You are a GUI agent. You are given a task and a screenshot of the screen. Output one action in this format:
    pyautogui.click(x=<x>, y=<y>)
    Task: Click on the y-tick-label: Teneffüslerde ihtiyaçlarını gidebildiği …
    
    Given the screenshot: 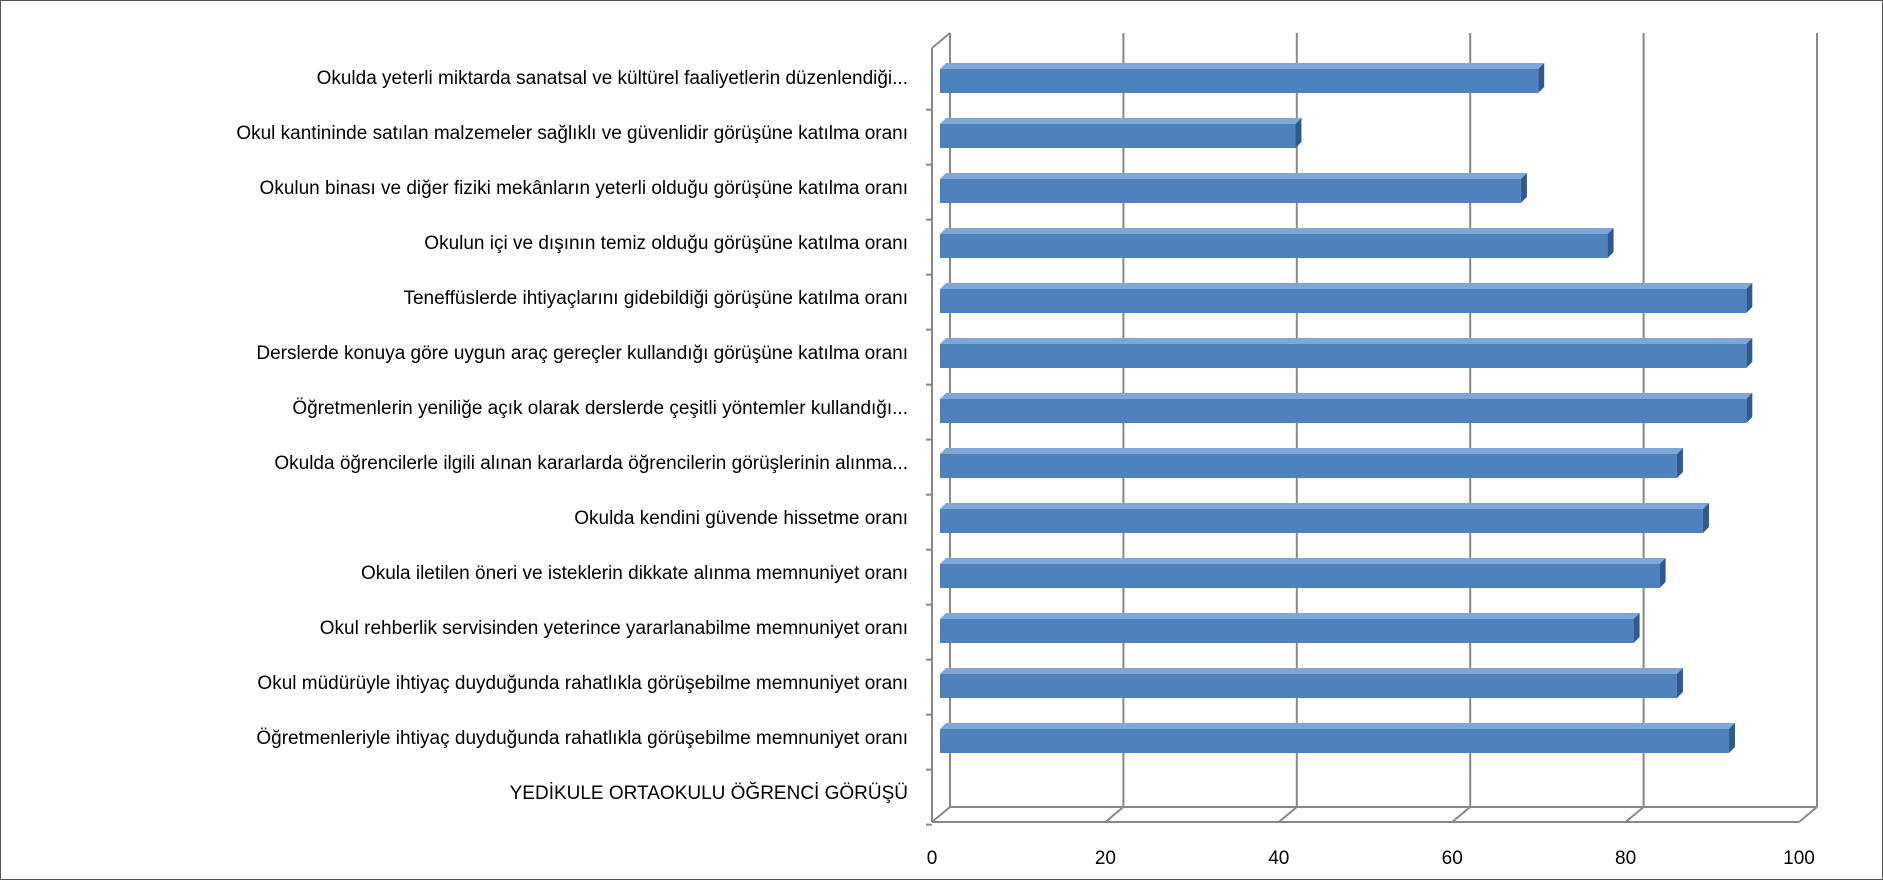 What is the action you would take?
    pyautogui.click(x=655, y=298)
    